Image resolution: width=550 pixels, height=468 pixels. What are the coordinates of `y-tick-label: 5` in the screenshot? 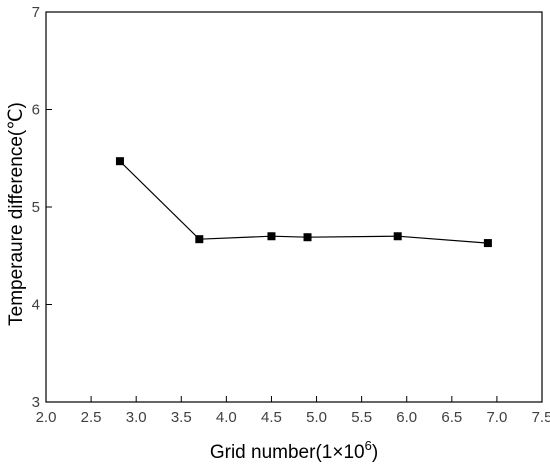 It's located at (36, 207).